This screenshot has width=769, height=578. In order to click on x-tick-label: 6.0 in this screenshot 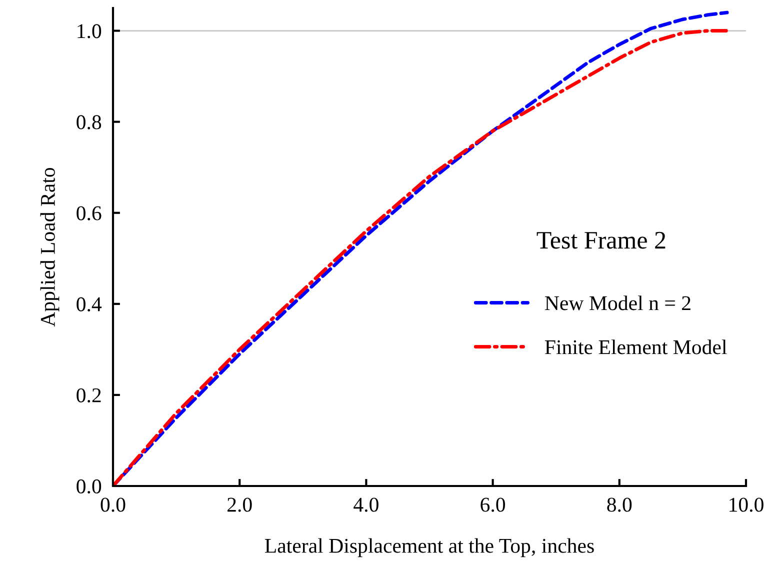, I will do `click(493, 505)`.